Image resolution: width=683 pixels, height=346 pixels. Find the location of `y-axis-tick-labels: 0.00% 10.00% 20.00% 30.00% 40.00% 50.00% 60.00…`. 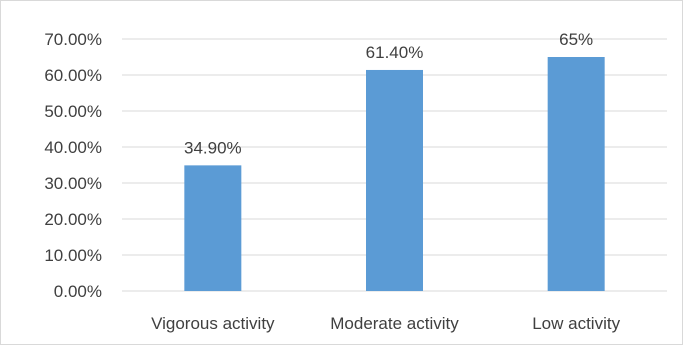

y-axis-tick-labels: 0.00% 10.00% 20.00% 30.00% 40.00% 50.00% 60.00… is located at coordinates (73, 165).